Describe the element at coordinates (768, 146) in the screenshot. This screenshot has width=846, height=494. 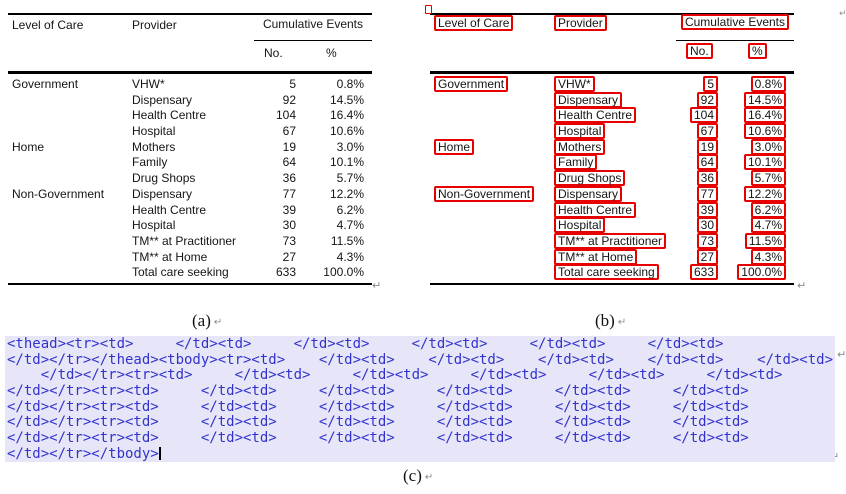
I see `detection-box: 3.0%` at that location.